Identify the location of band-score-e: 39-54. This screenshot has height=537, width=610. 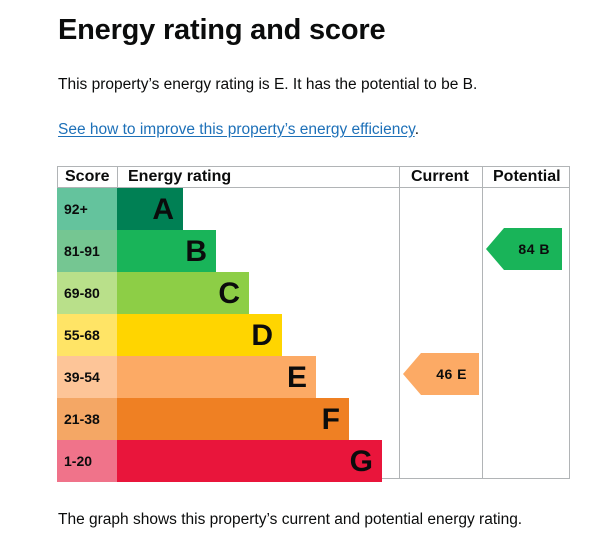
(87, 377).